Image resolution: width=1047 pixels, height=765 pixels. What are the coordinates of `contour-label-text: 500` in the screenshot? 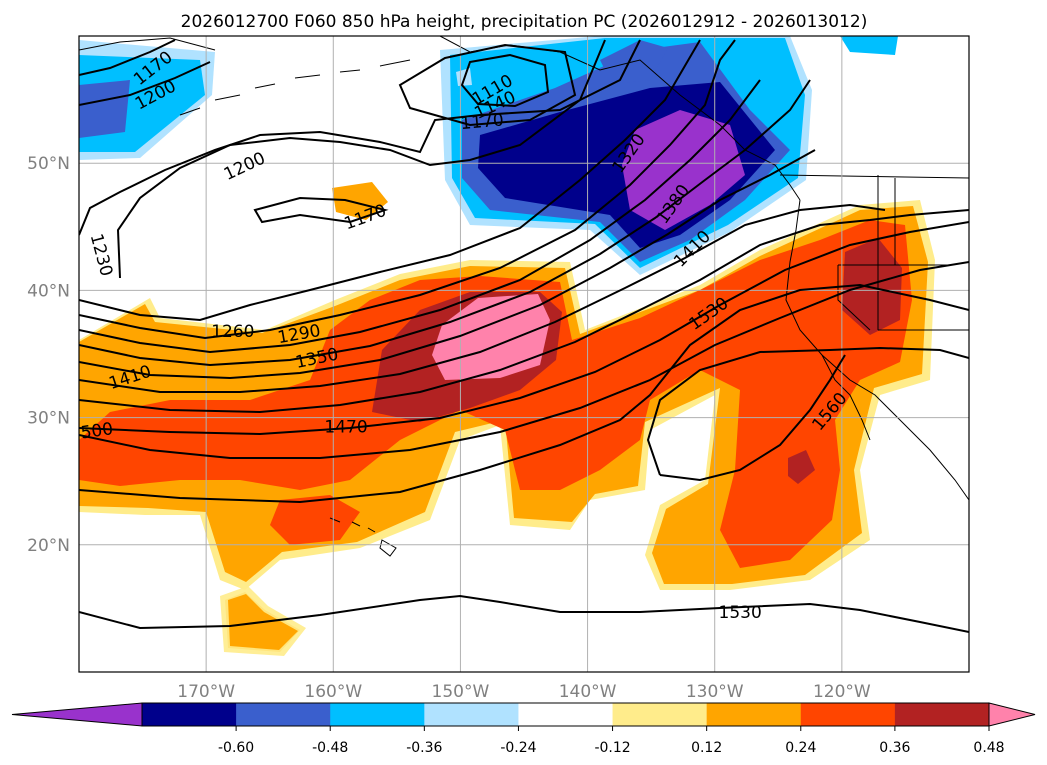 It's located at (96, 431).